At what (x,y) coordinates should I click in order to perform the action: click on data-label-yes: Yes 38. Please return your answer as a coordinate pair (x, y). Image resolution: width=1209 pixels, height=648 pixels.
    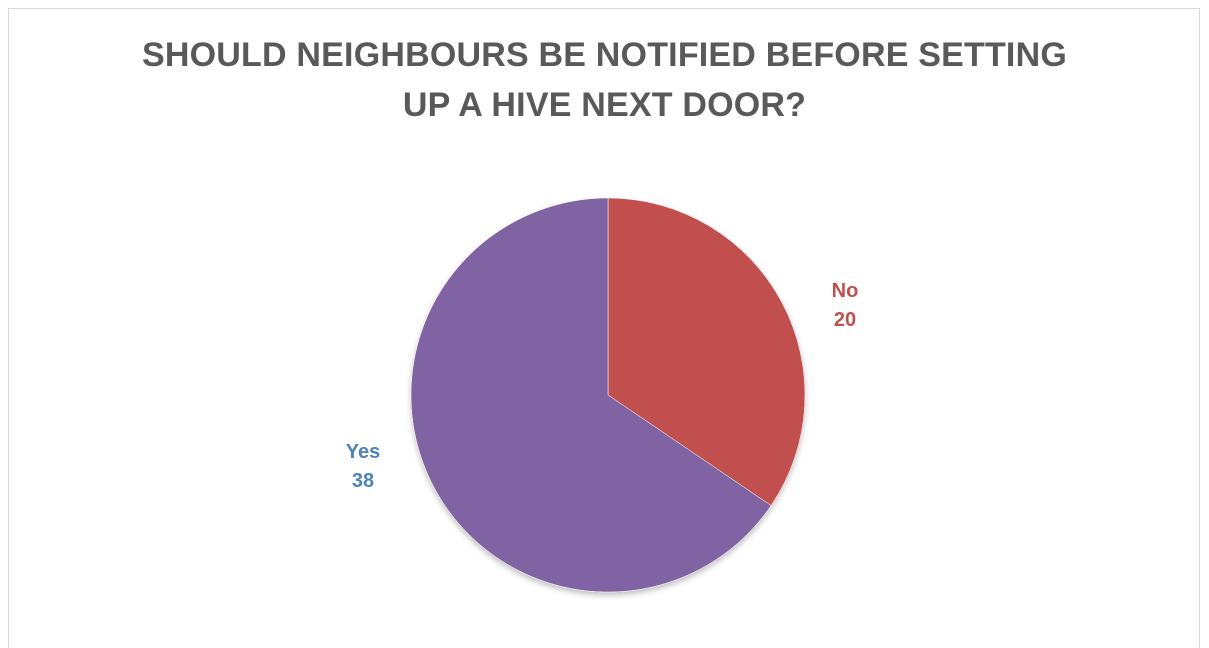
    Looking at the image, I should click on (363, 466).